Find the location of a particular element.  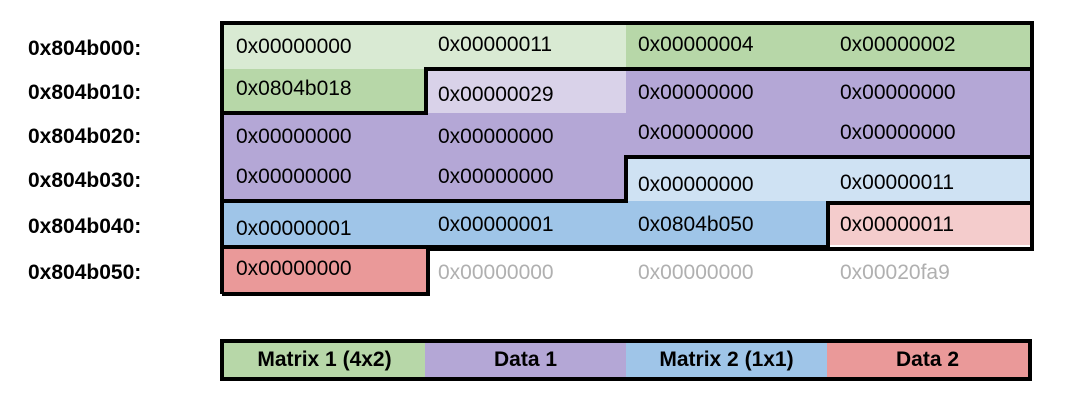

memory-cell: 0x00000002 is located at coordinates (929, 47).